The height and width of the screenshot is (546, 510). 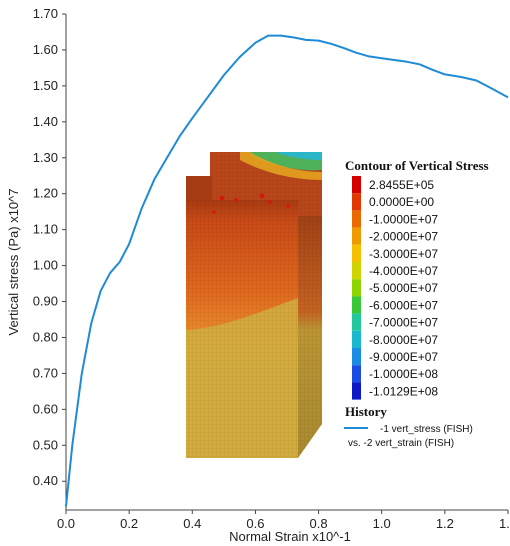 I want to click on x-tick-label: 0.2, so click(x=129, y=523).